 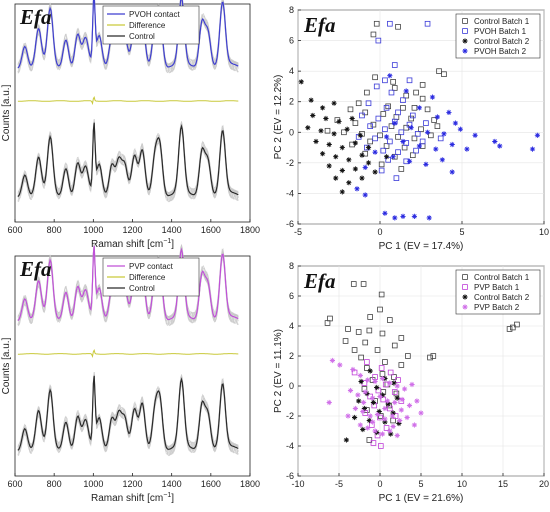 I want to click on x-axis-label: PC 1 (EV = 17.4%), so click(x=421, y=246).